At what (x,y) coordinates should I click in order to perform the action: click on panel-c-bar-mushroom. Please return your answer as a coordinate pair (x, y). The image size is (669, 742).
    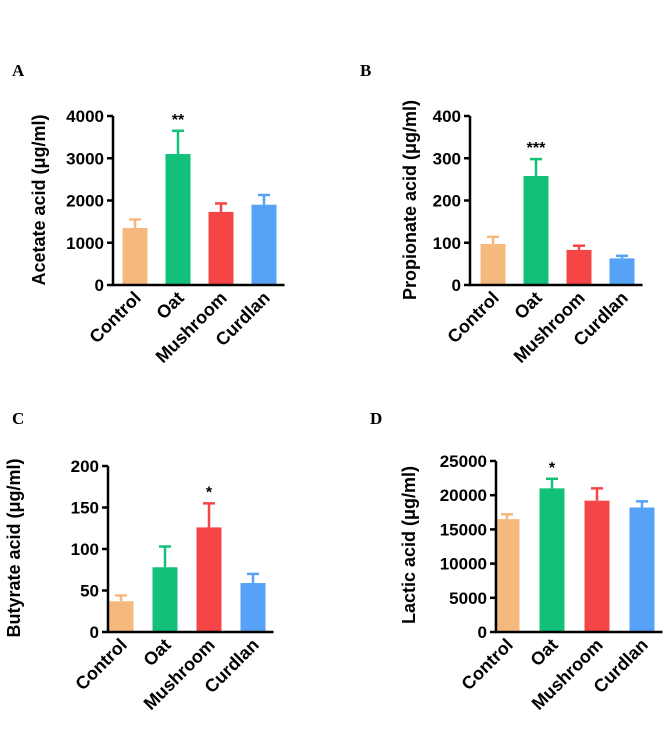
    Looking at the image, I should click on (209, 579).